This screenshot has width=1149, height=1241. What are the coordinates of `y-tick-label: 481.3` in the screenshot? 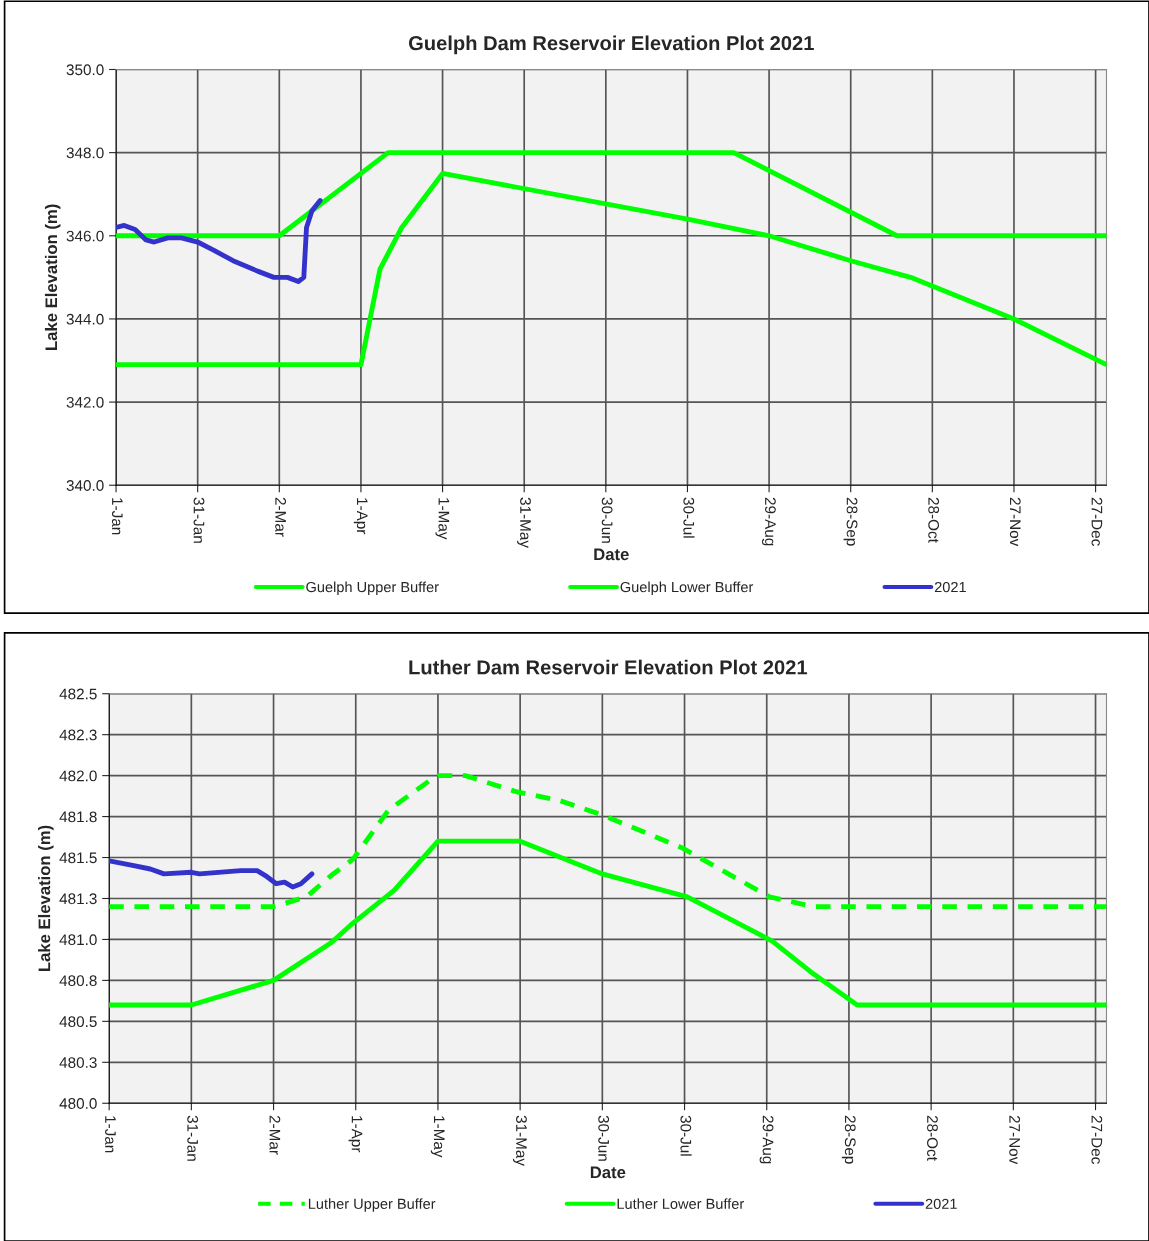 It's located at (78, 899).